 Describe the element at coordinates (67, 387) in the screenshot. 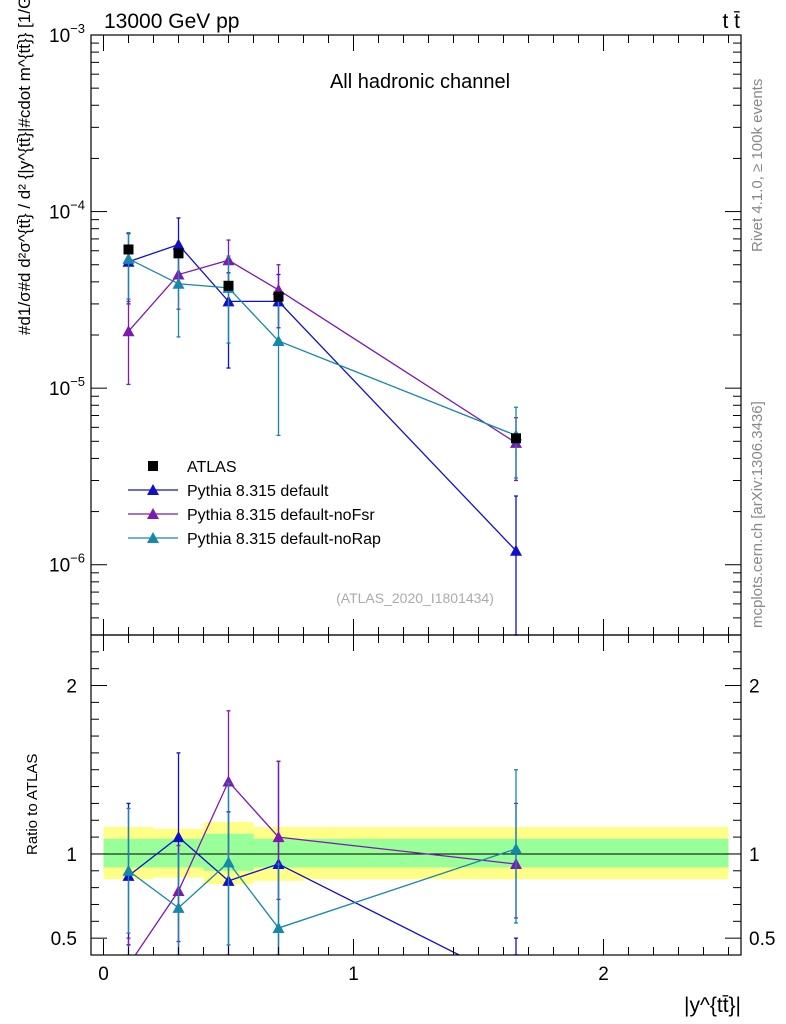

I see `y-tick-label: 10⁻⁵` at that location.